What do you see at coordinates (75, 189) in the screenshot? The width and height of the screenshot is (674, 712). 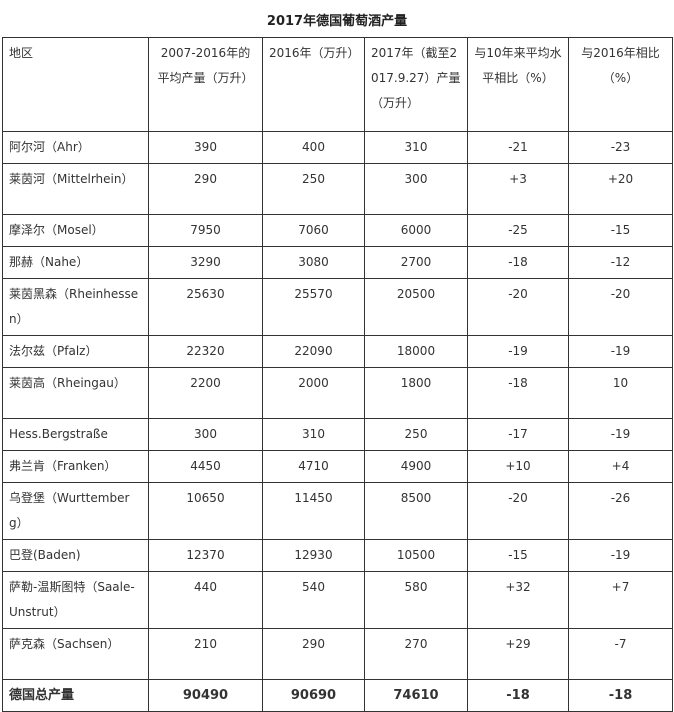 I see `table-cell: 莱茵河（Mittelrhein）` at bounding box center [75, 189].